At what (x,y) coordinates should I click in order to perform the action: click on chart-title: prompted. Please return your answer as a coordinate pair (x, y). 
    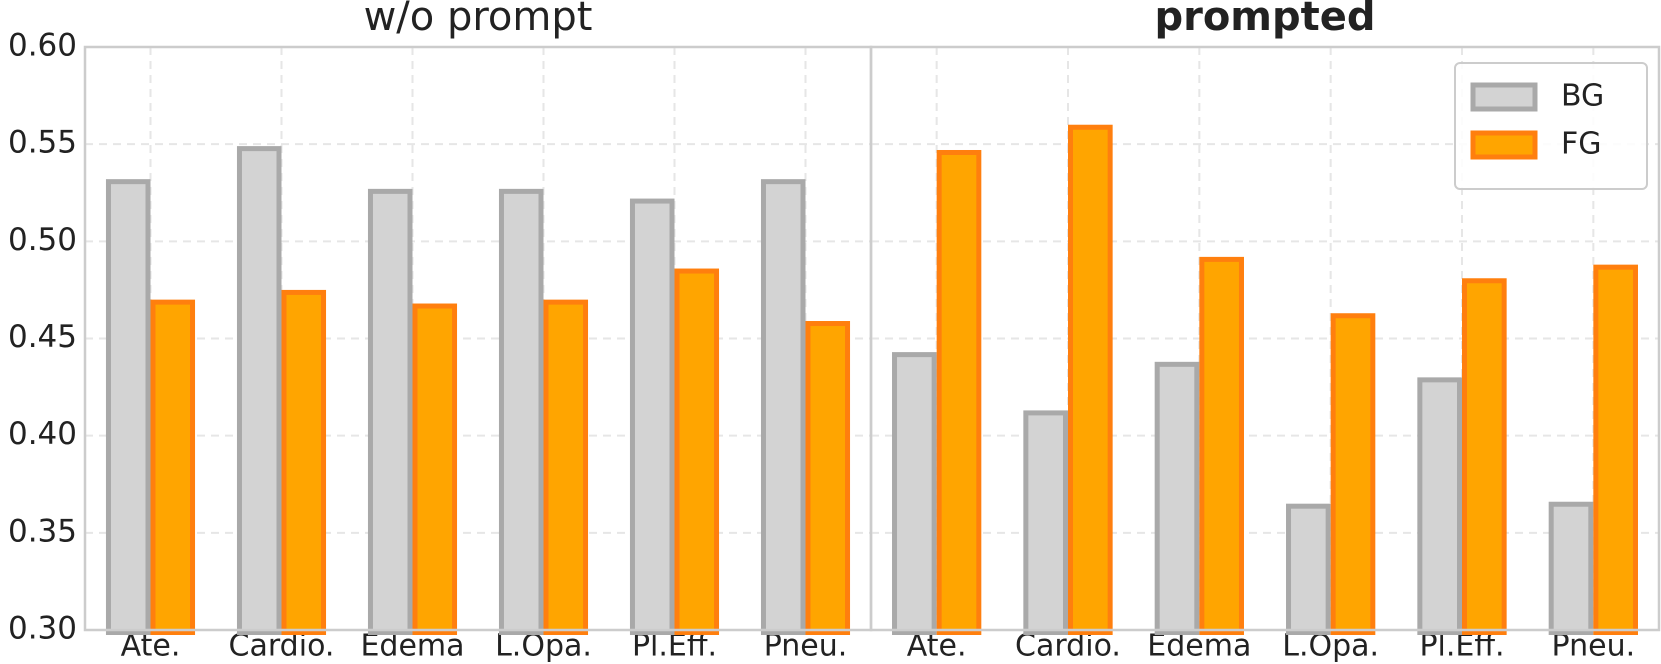
    Looking at the image, I should click on (1264, 20).